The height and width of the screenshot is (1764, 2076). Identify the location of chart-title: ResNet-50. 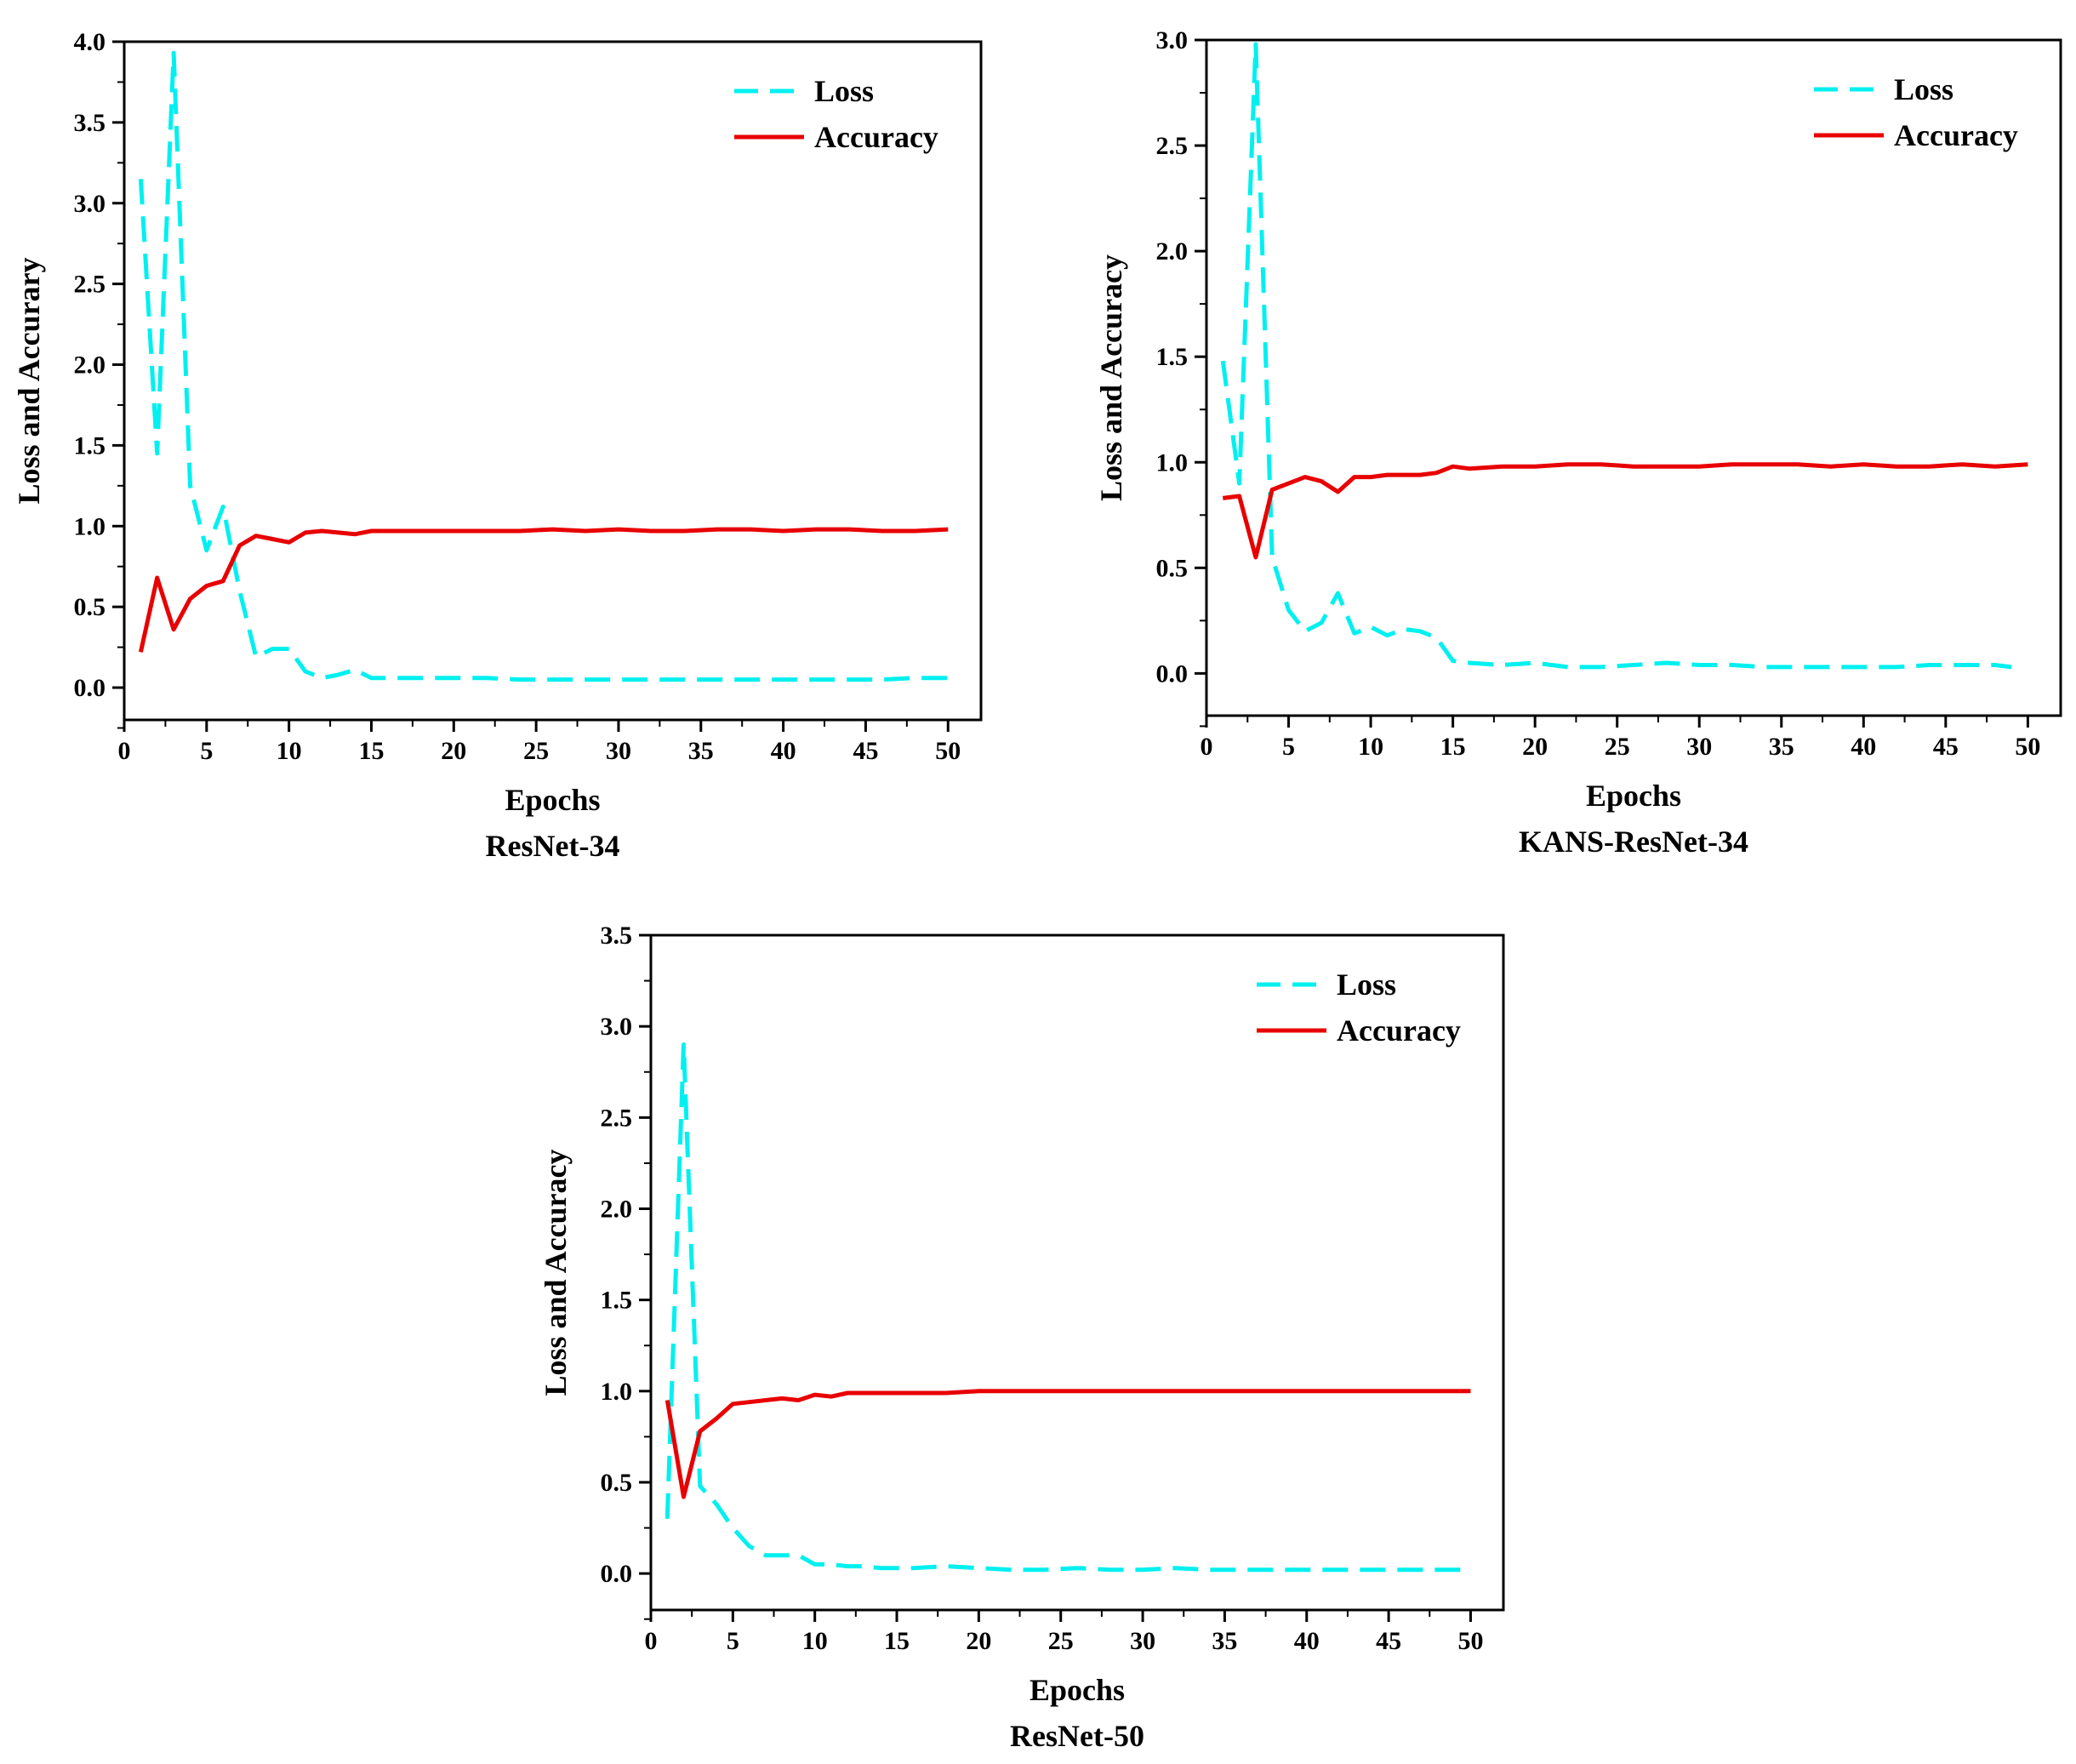
(1077, 1736).